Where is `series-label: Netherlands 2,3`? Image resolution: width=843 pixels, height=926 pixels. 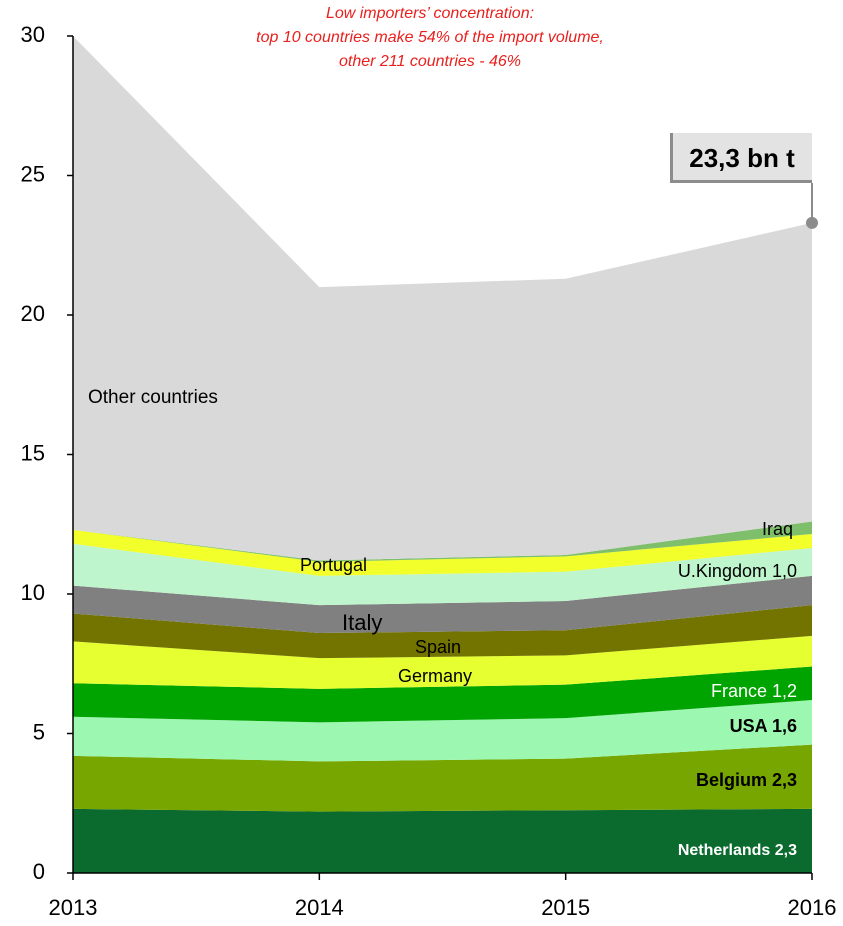
series-label: Netherlands 2,3 is located at coordinates (737, 850).